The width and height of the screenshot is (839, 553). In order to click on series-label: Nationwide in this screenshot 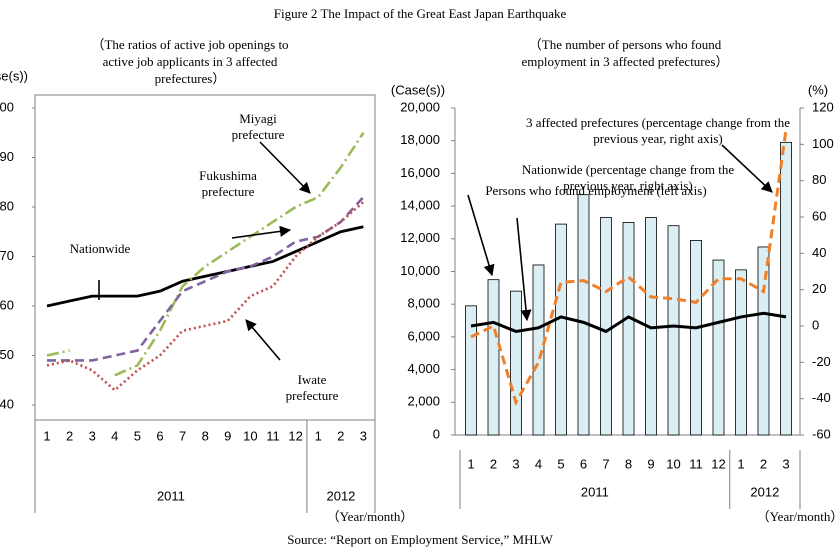, I will do `click(100, 248)`.